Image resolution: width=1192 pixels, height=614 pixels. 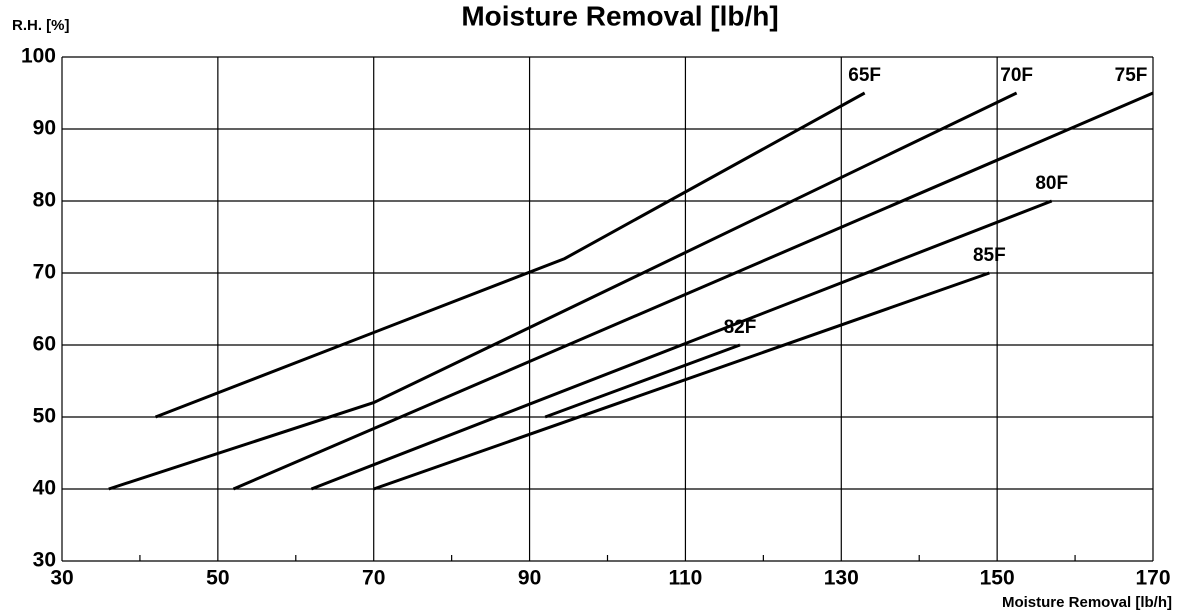 What do you see at coordinates (685, 578) in the screenshot?
I see `x-tick-label: 110` at bounding box center [685, 578].